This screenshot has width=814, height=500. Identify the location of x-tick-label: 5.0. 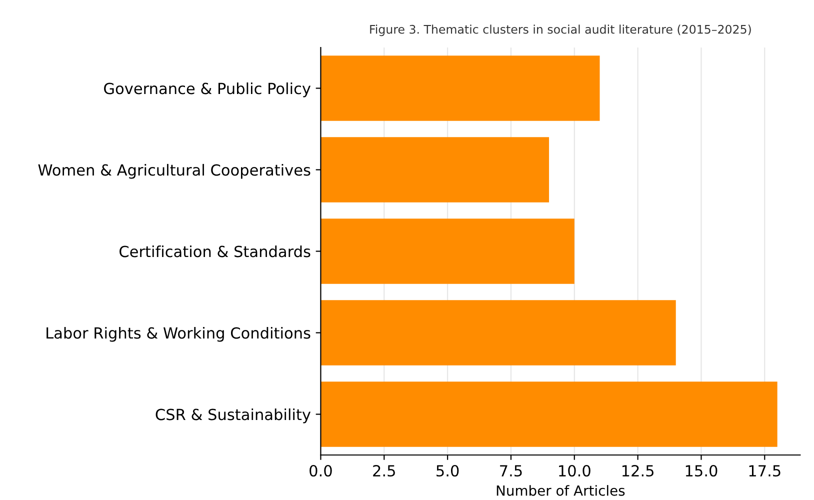
(447, 470).